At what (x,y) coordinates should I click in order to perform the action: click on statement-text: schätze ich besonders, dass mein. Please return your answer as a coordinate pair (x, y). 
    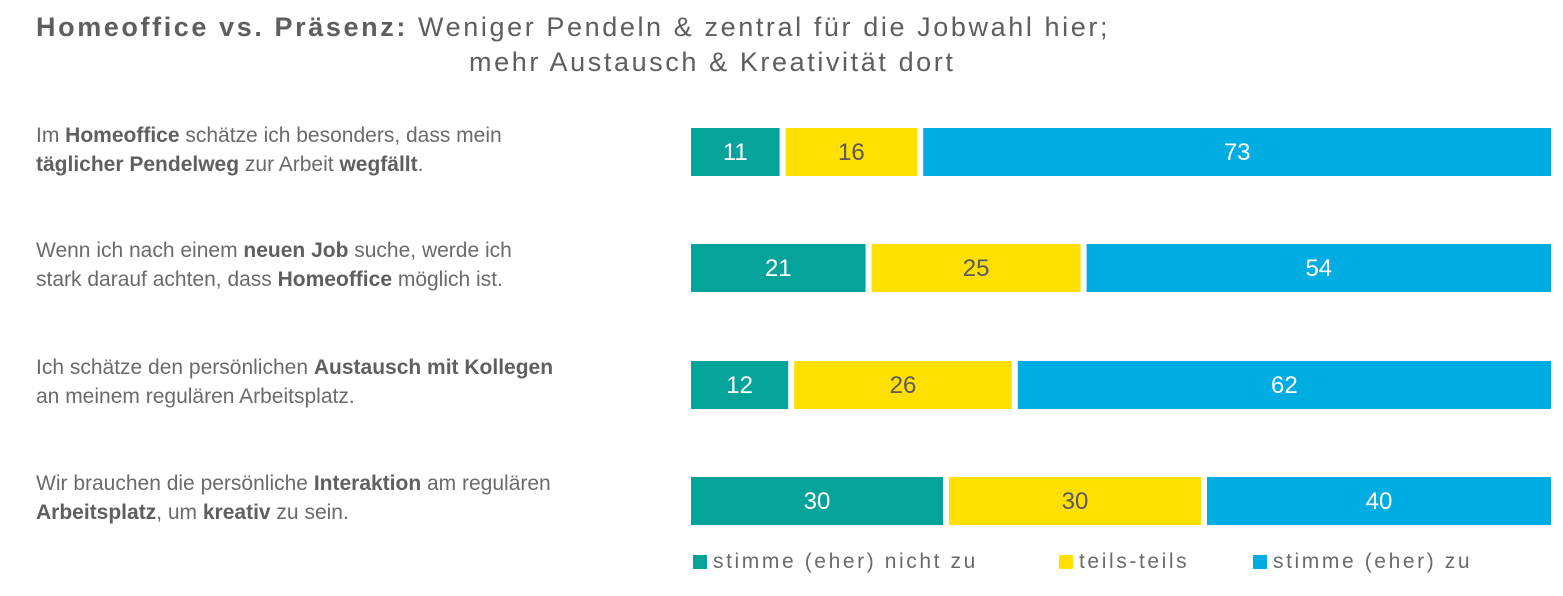
    Looking at the image, I should click on (340, 135).